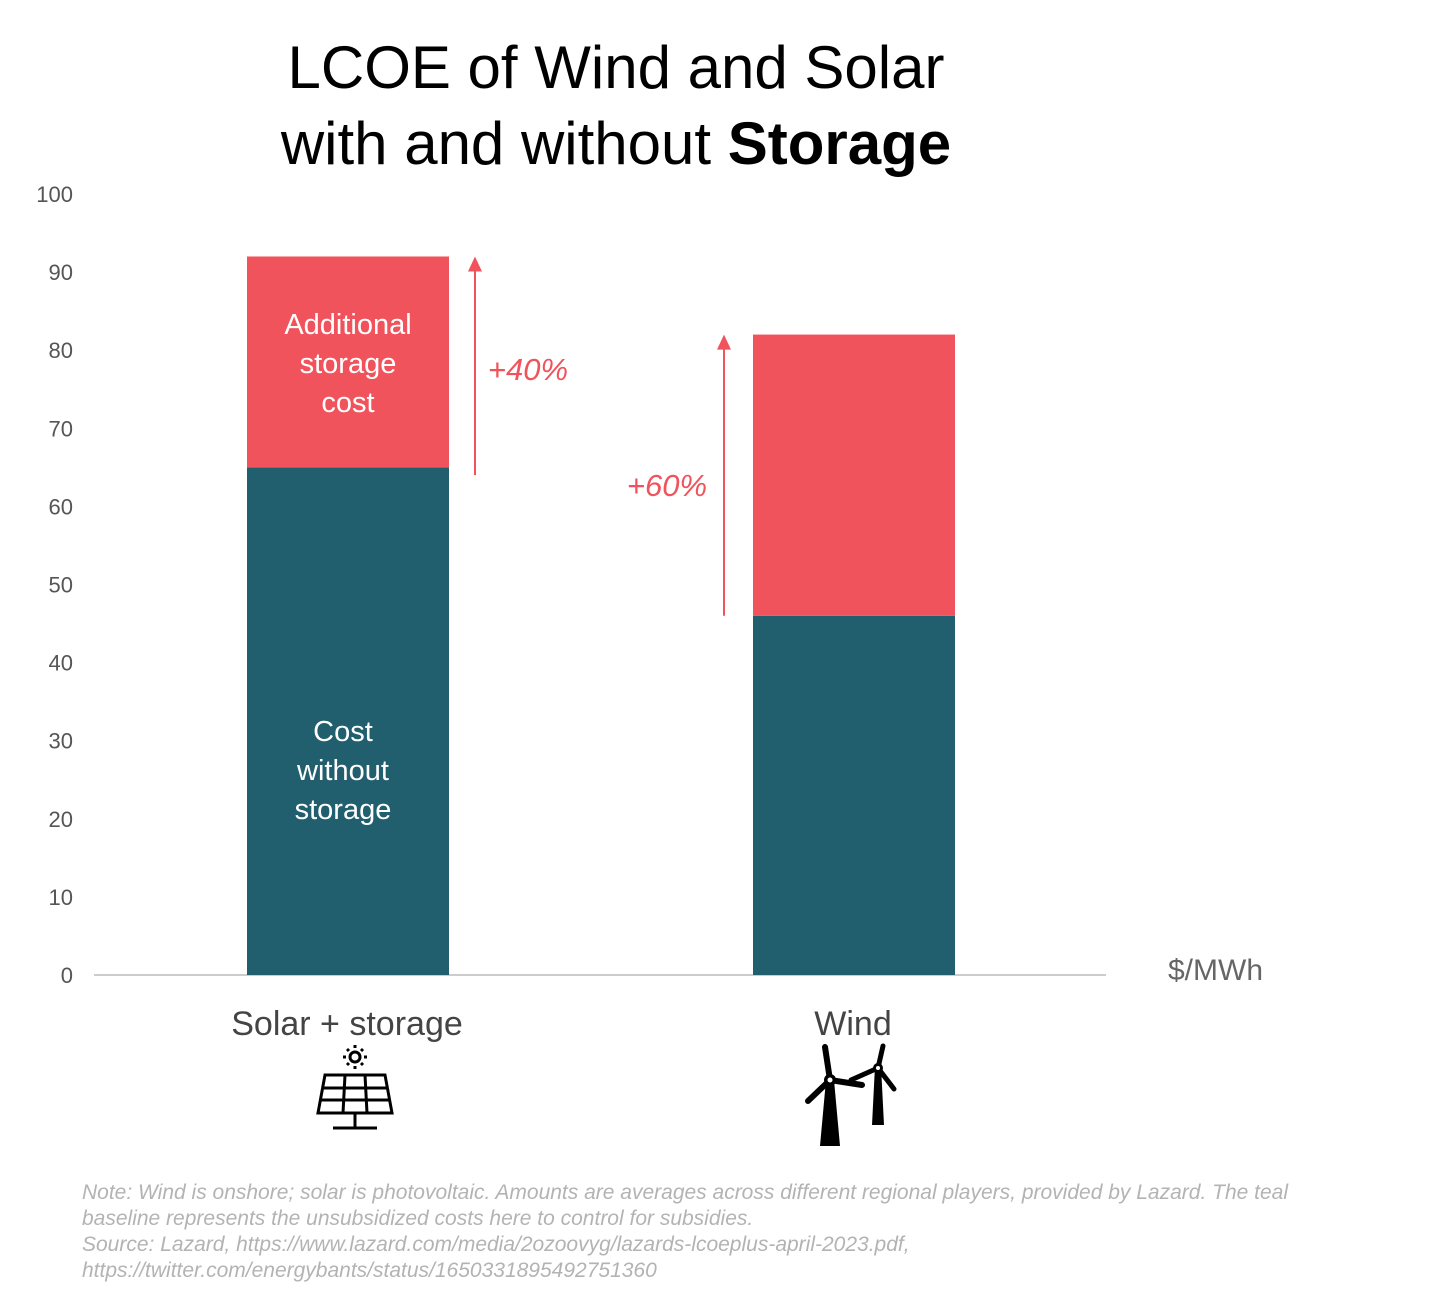 This screenshot has width=1456, height=1304. What do you see at coordinates (347, 1024) in the screenshot?
I see `category-label: Solar + storage` at bounding box center [347, 1024].